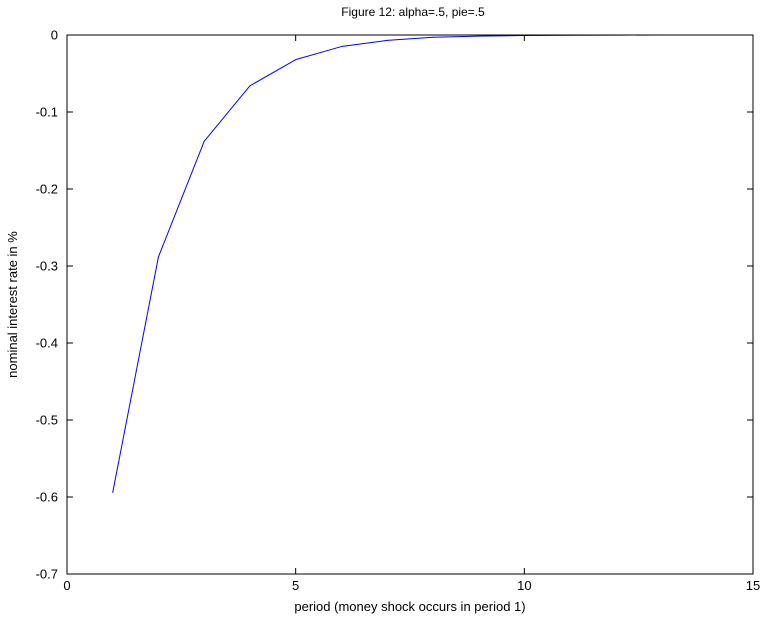 The width and height of the screenshot is (769, 622). I want to click on y-tick-label: -0.7, so click(47, 574).